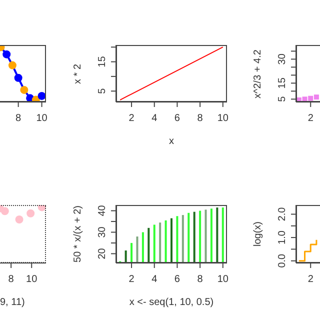 This screenshot has width=320, height=320. I want to click on y-axis-title: 50 * x/(x + 2), so click(78, 234).